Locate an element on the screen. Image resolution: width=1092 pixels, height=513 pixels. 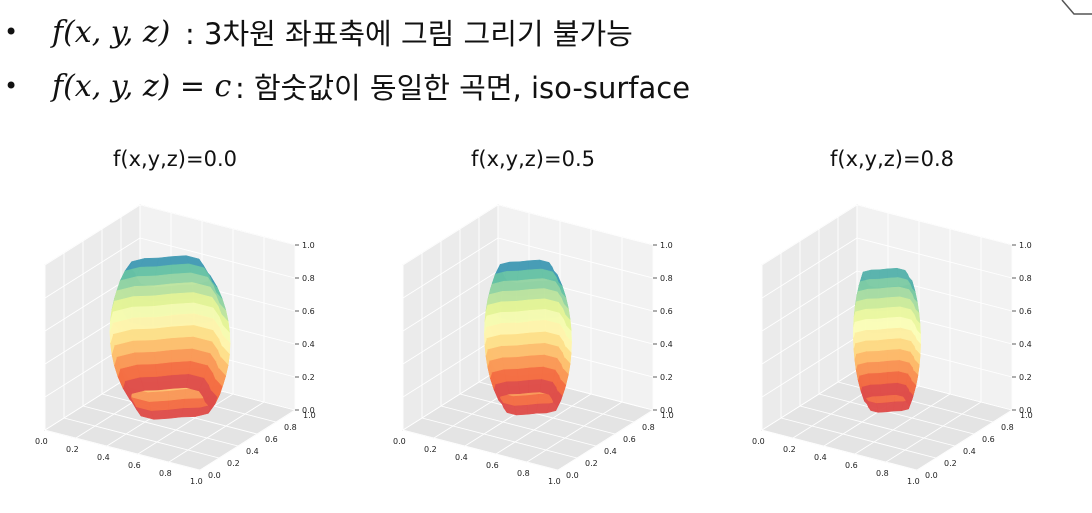
plot-title: f(x,y,z)=0.0 is located at coordinates (174, 159).